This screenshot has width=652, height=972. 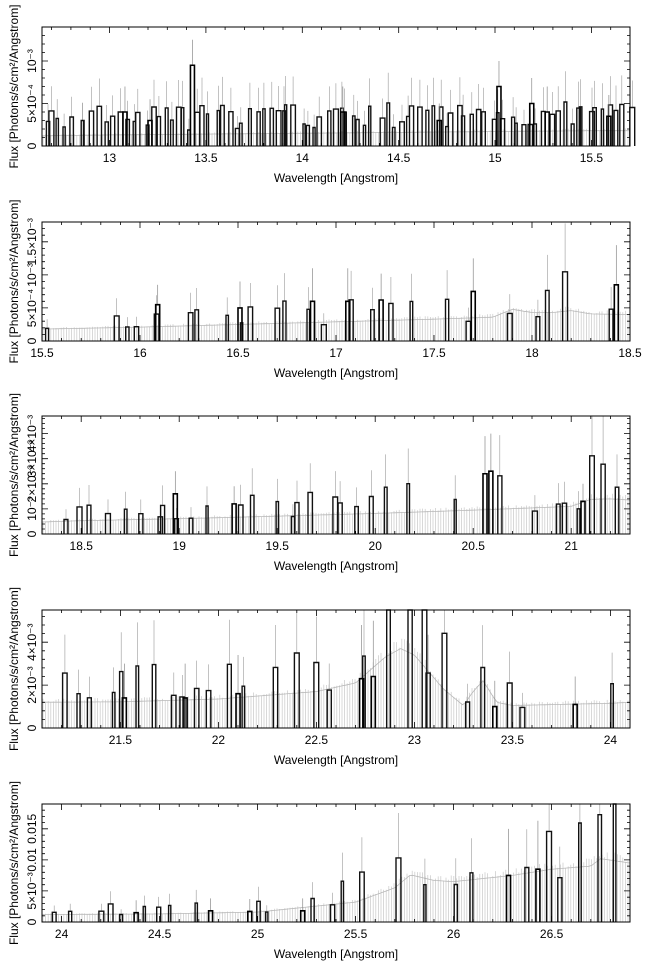 I want to click on x-tick-label: 19.5, so click(x=278, y=546).